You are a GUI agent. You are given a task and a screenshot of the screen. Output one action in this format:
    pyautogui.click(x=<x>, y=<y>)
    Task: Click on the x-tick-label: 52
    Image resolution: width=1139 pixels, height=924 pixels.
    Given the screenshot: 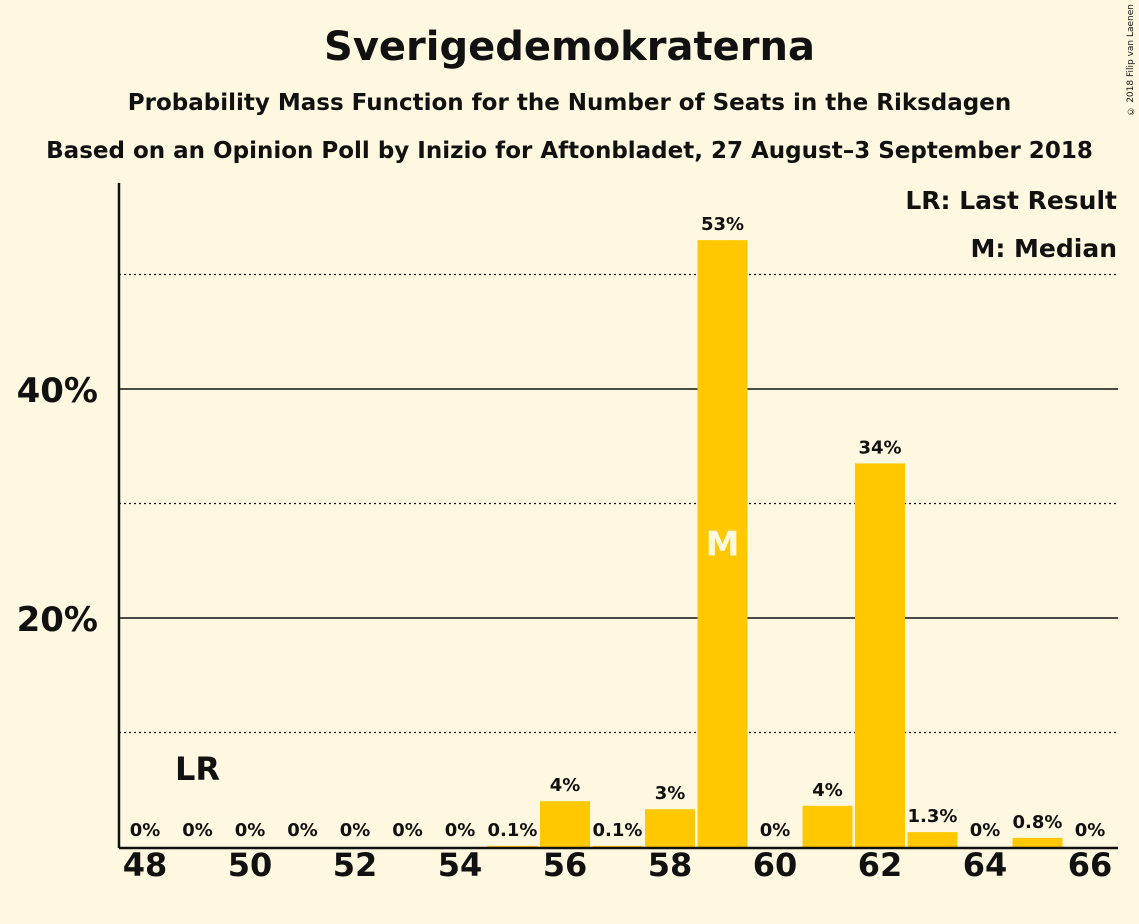 What is the action you would take?
    pyautogui.click(x=355, y=865)
    